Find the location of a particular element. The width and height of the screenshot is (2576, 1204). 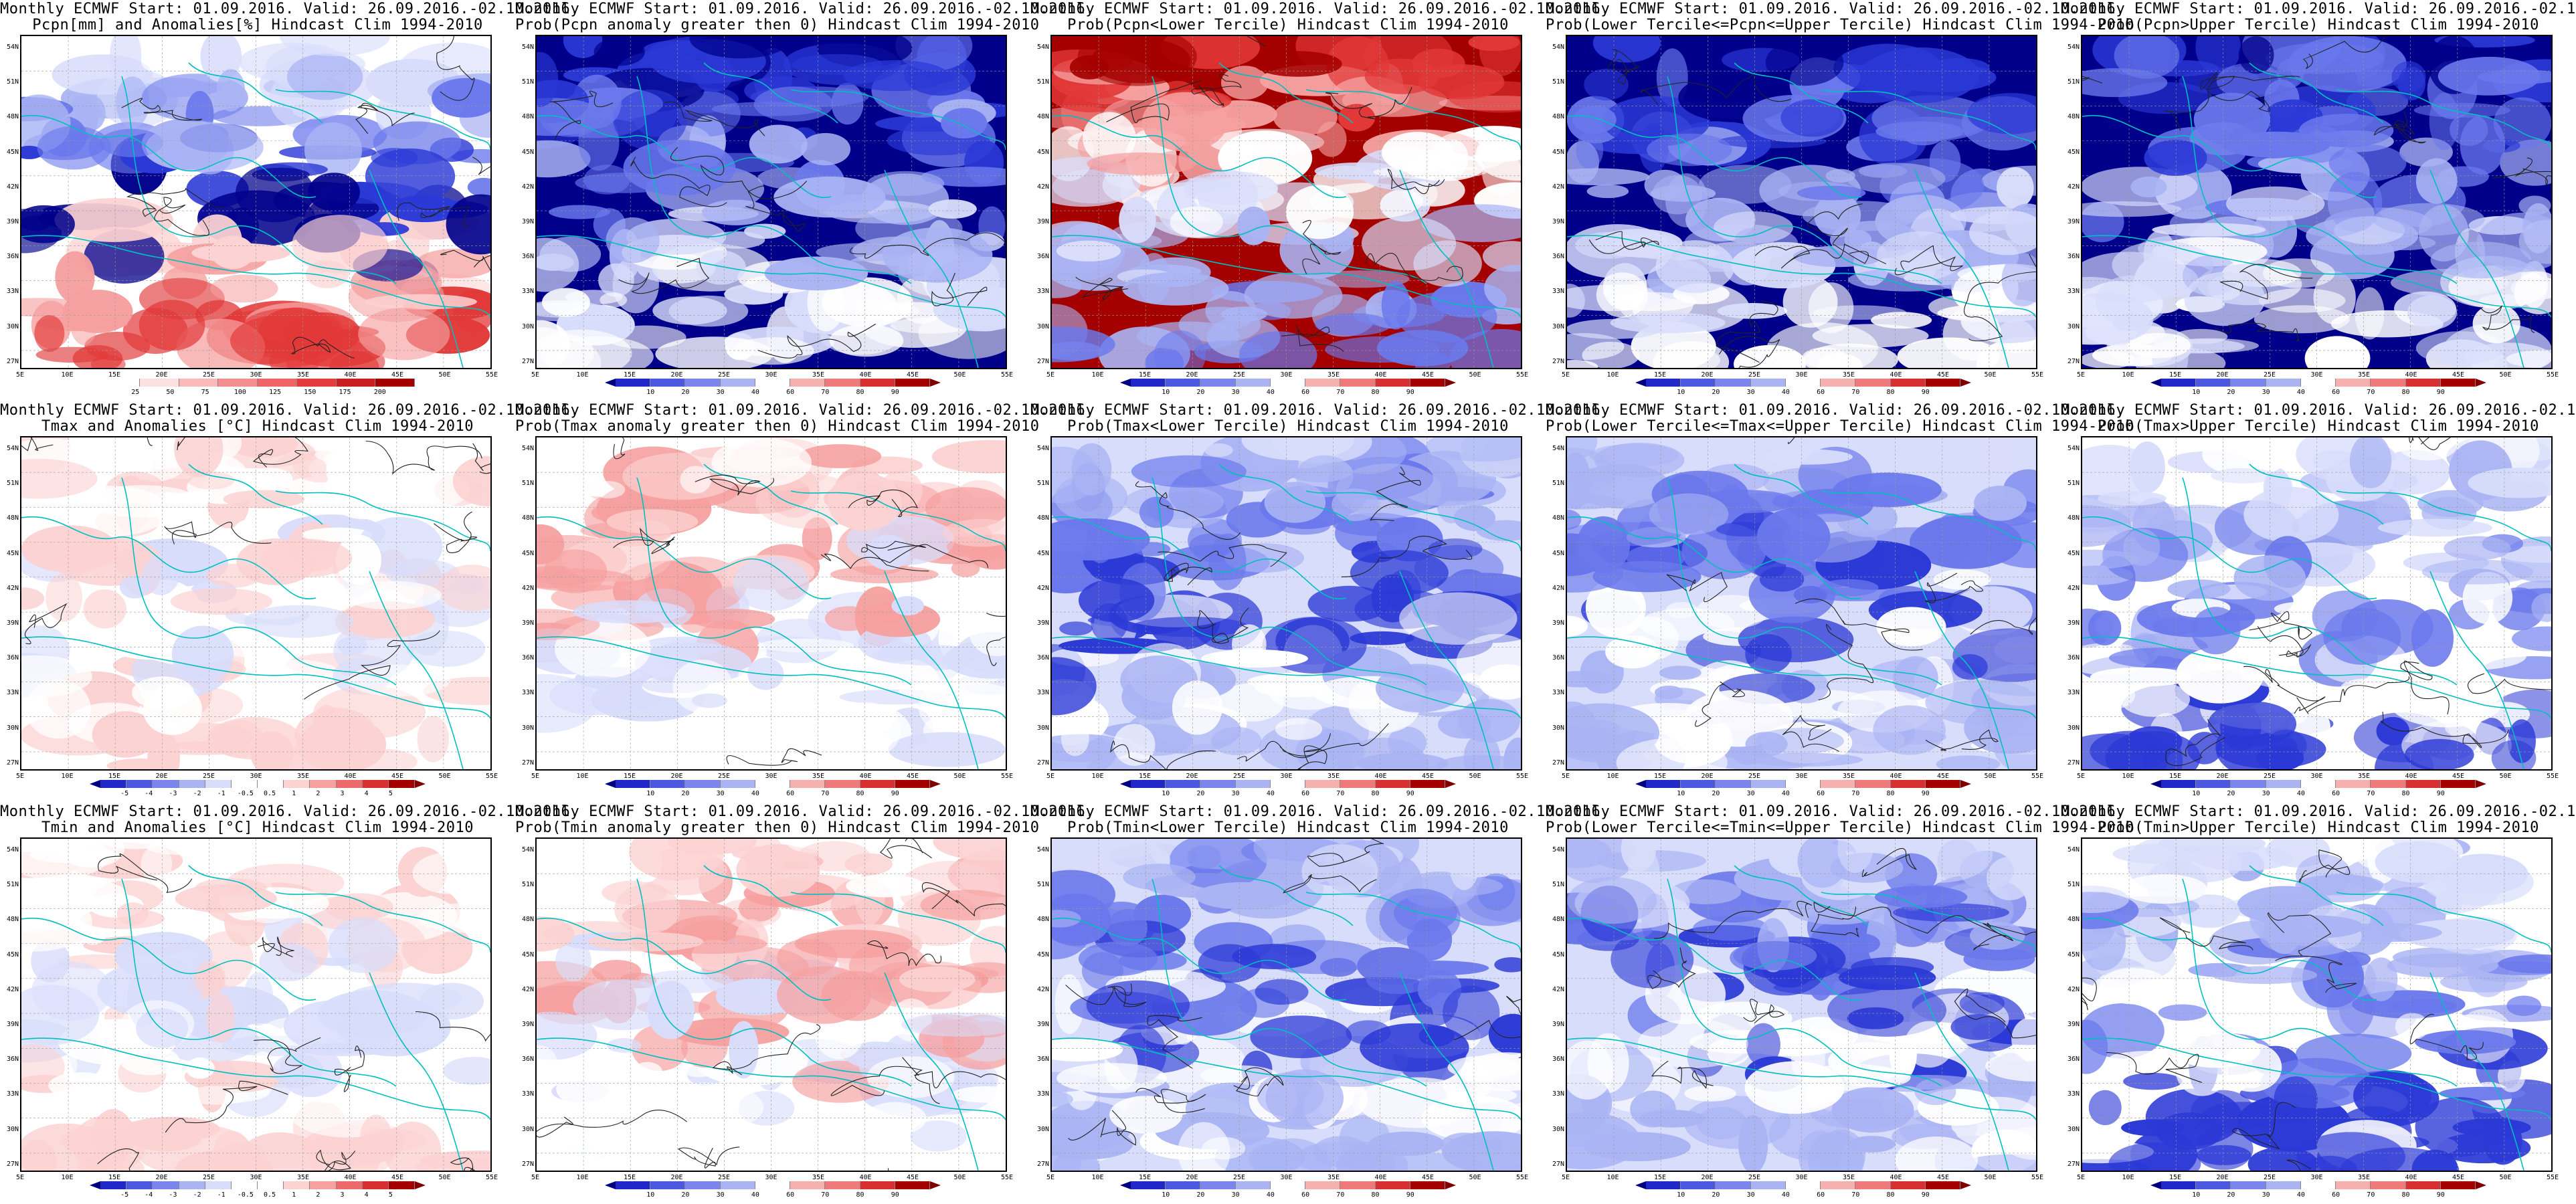

colorbar-tick-label: 5 is located at coordinates (390, 1195).